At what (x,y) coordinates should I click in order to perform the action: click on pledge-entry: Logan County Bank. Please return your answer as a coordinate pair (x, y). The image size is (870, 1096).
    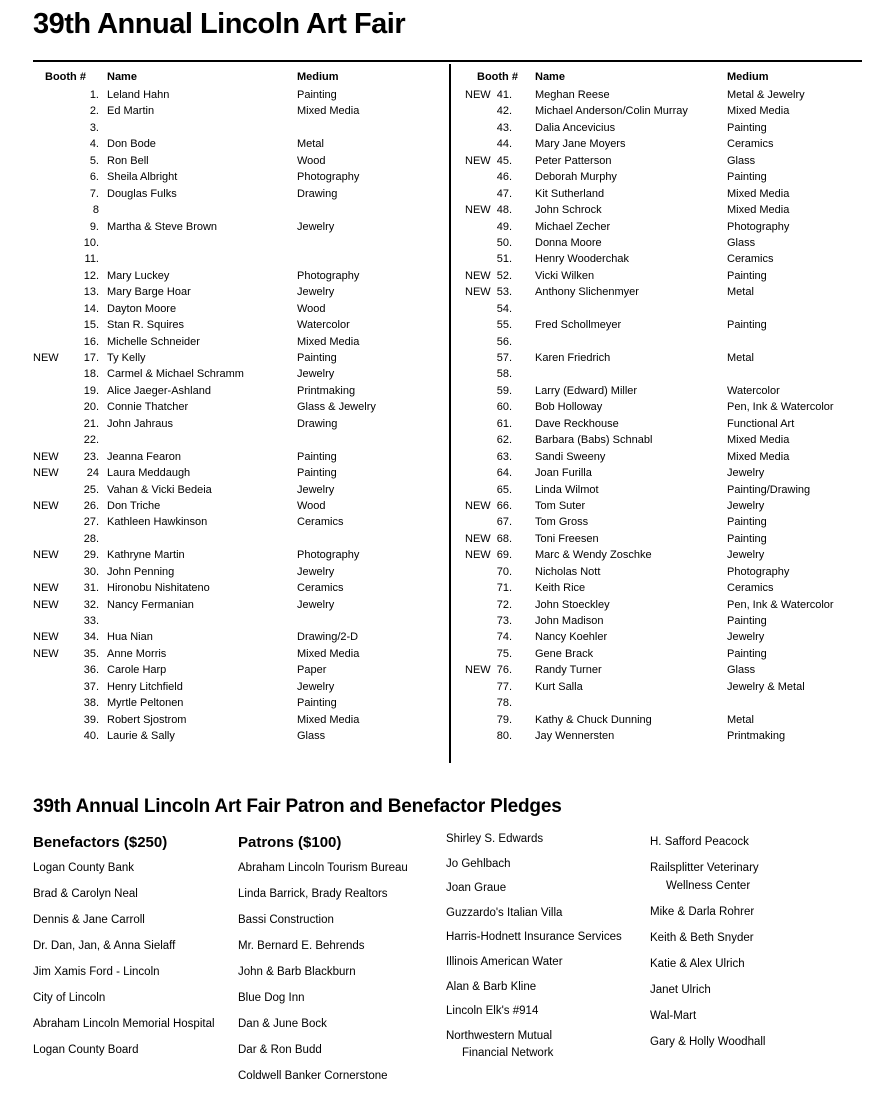
    Looking at the image, I should click on (84, 868).